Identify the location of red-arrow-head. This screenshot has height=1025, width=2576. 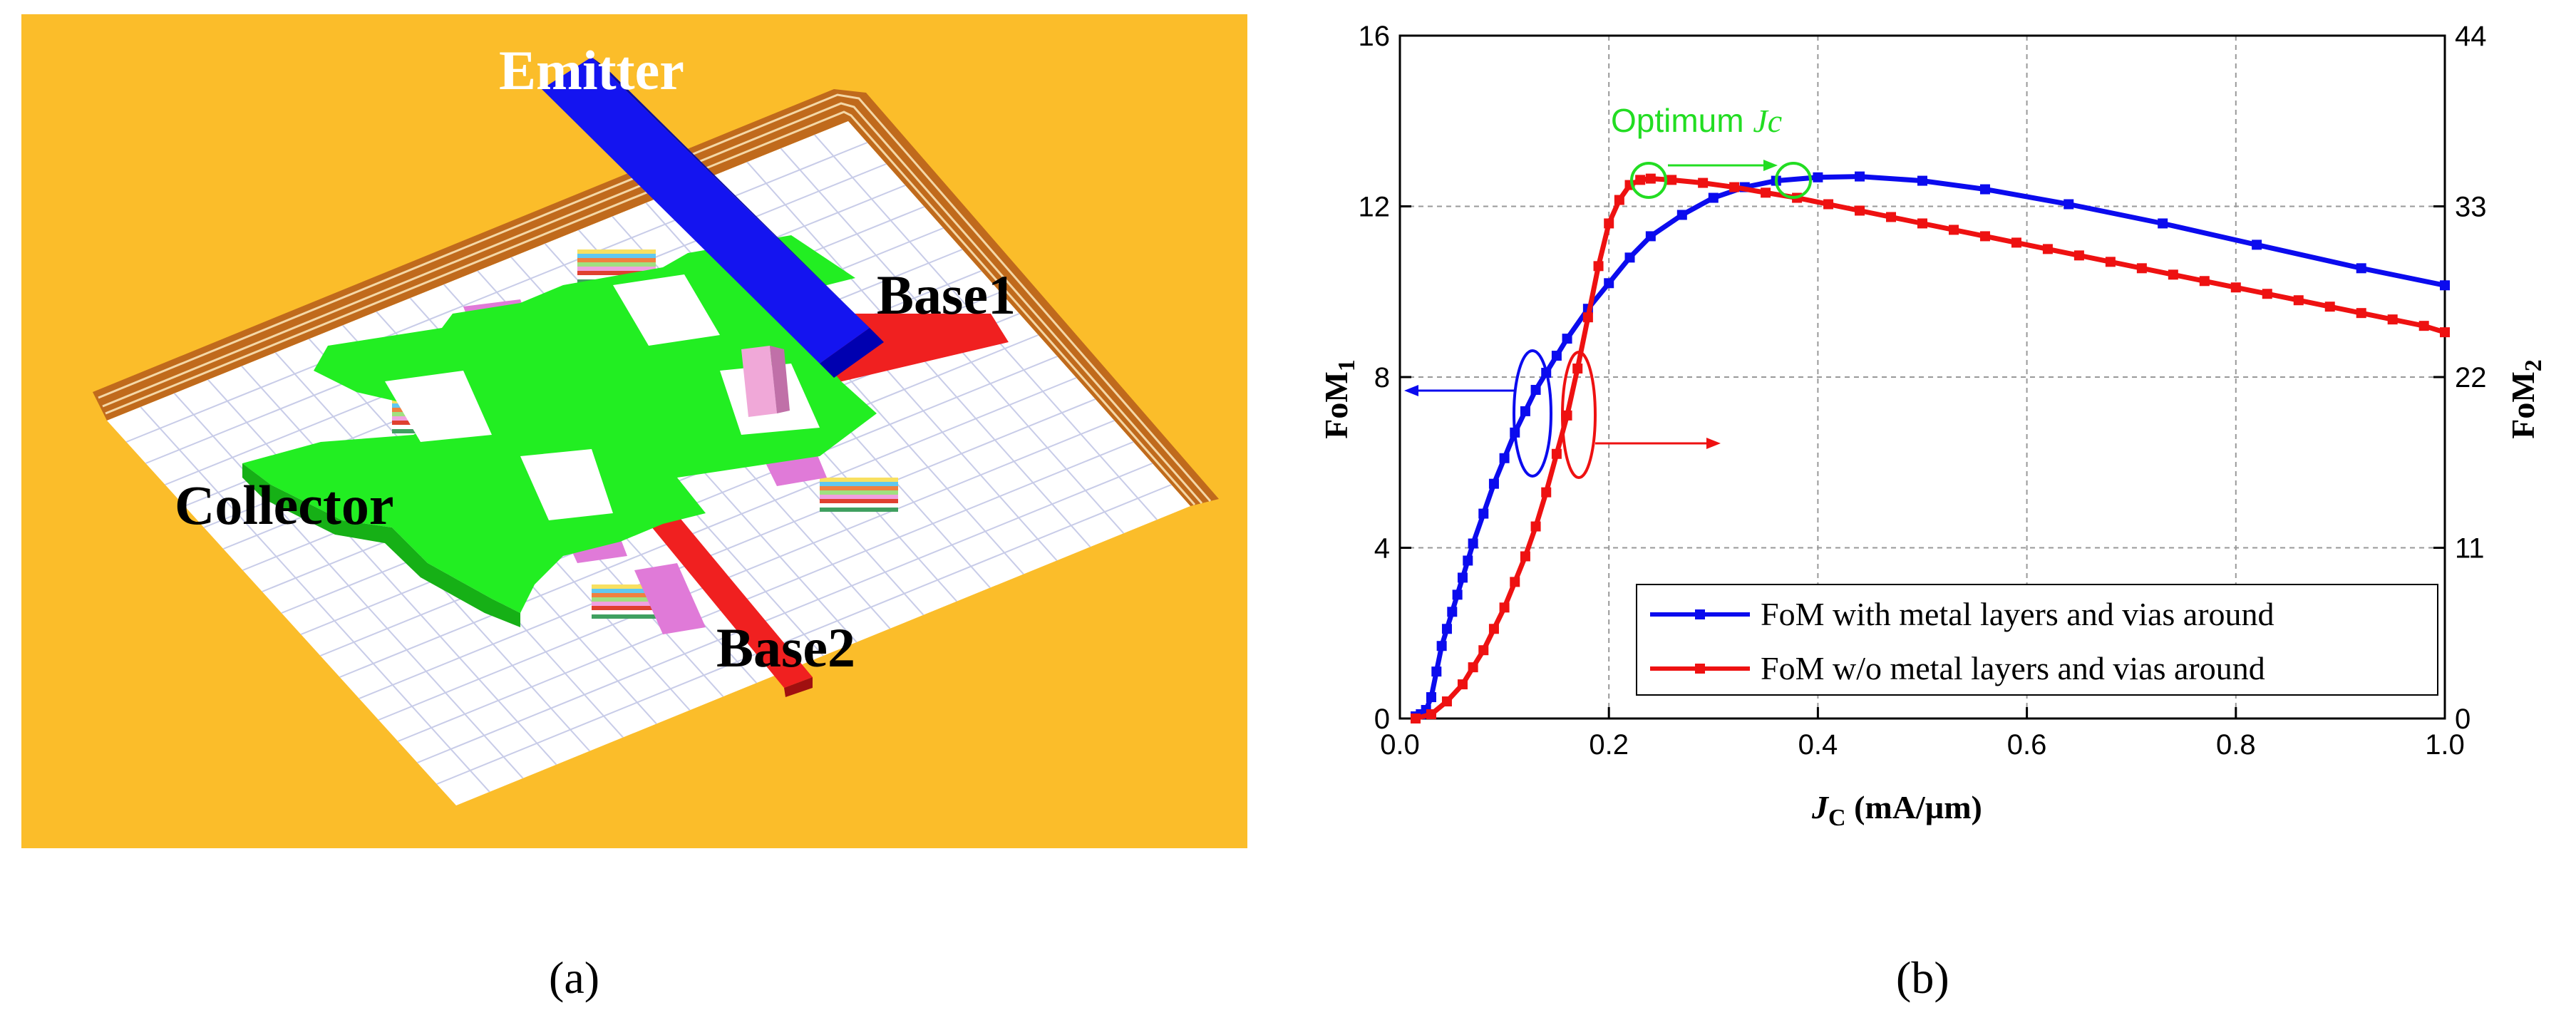
(1713, 443).